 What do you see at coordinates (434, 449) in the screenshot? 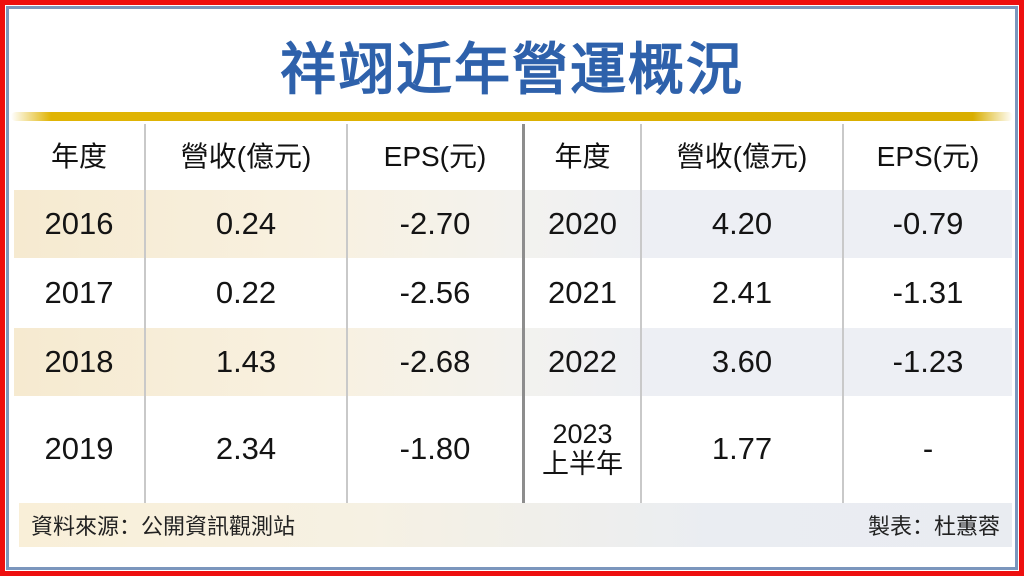
I see `cell-eps: -1.80` at bounding box center [434, 449].